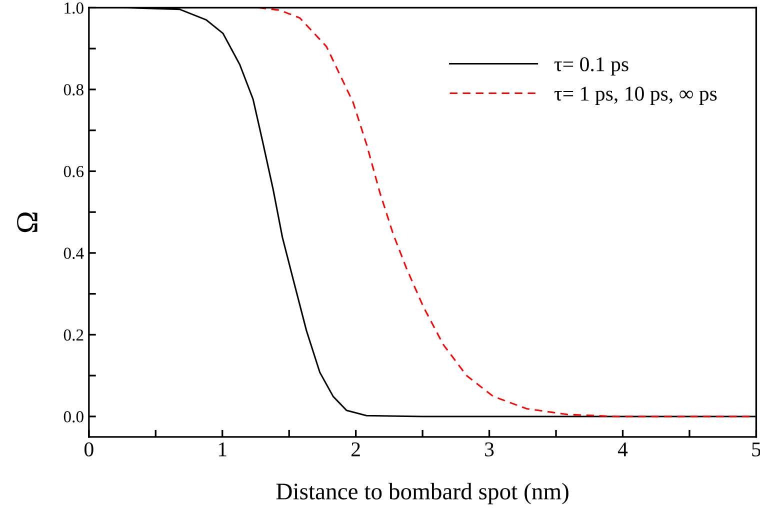 The height and width of the screenshot is (514, 760). I want to click on x-tick-label: 0, so click(89, 449).